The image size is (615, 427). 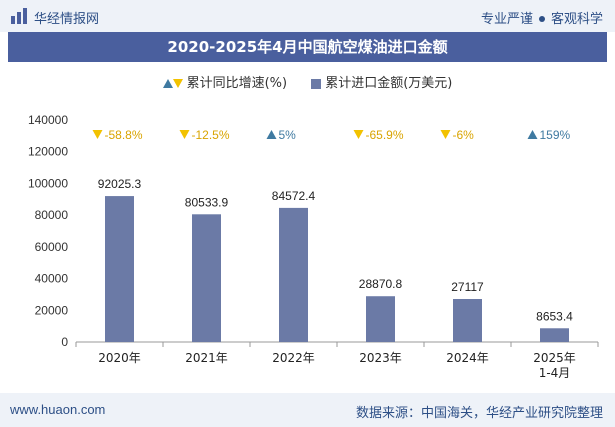 What do you see at coordinates (467, 358) in the screenshot?
I see `x-tick-label: 2024年` at bounding box center [467, 358].